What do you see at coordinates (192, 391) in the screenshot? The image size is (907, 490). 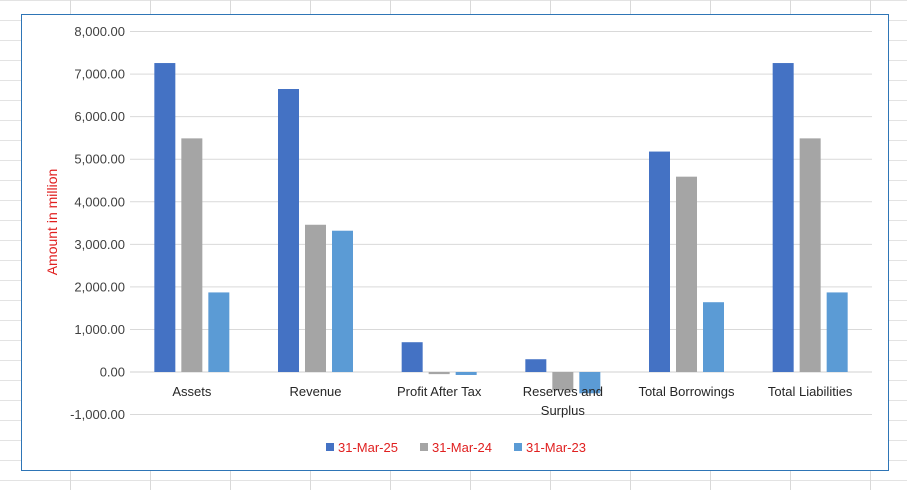 I see `x-category-label: Assets` at bounding box center [192, 391].